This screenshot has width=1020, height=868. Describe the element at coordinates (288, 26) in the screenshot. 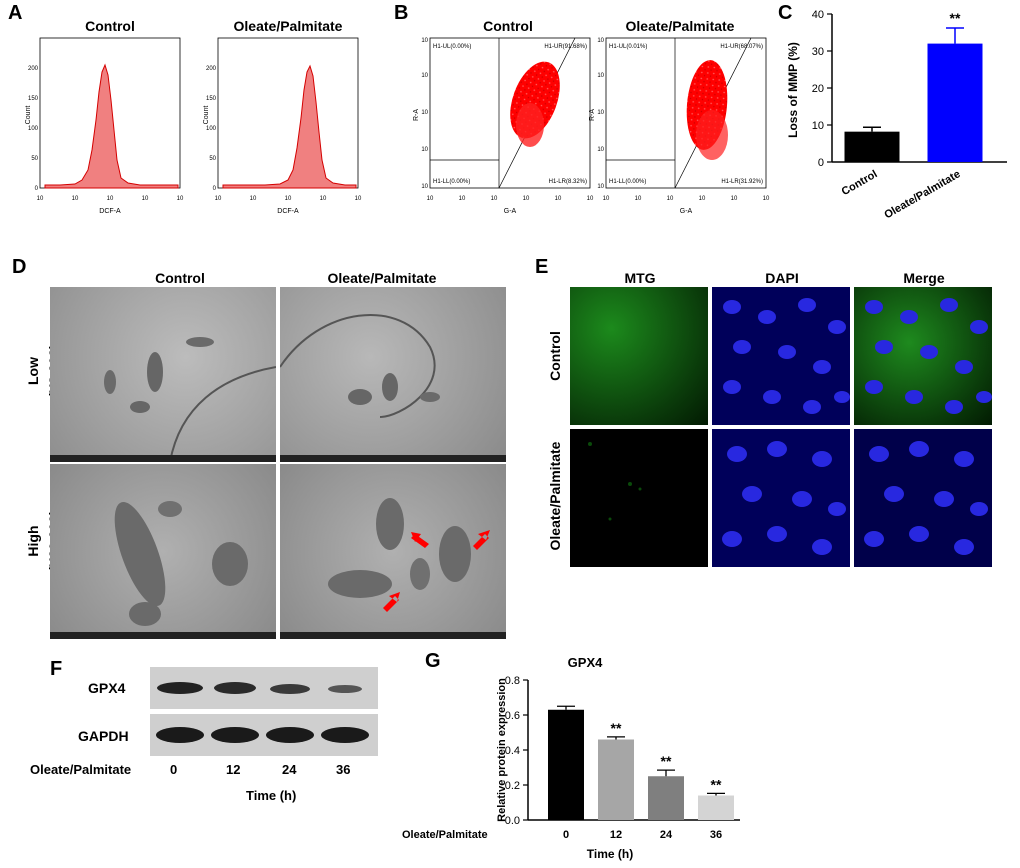

I see `panel-a-title-oleate: Oleate/Palmitate` at that location.